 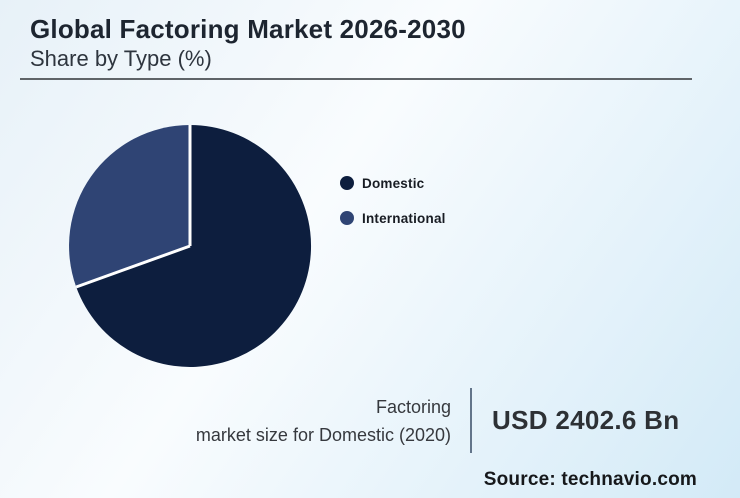 What do you see at coordinates (356, 79) in the screenshot?
I see `header-divider` at bounding box center [356, 79].